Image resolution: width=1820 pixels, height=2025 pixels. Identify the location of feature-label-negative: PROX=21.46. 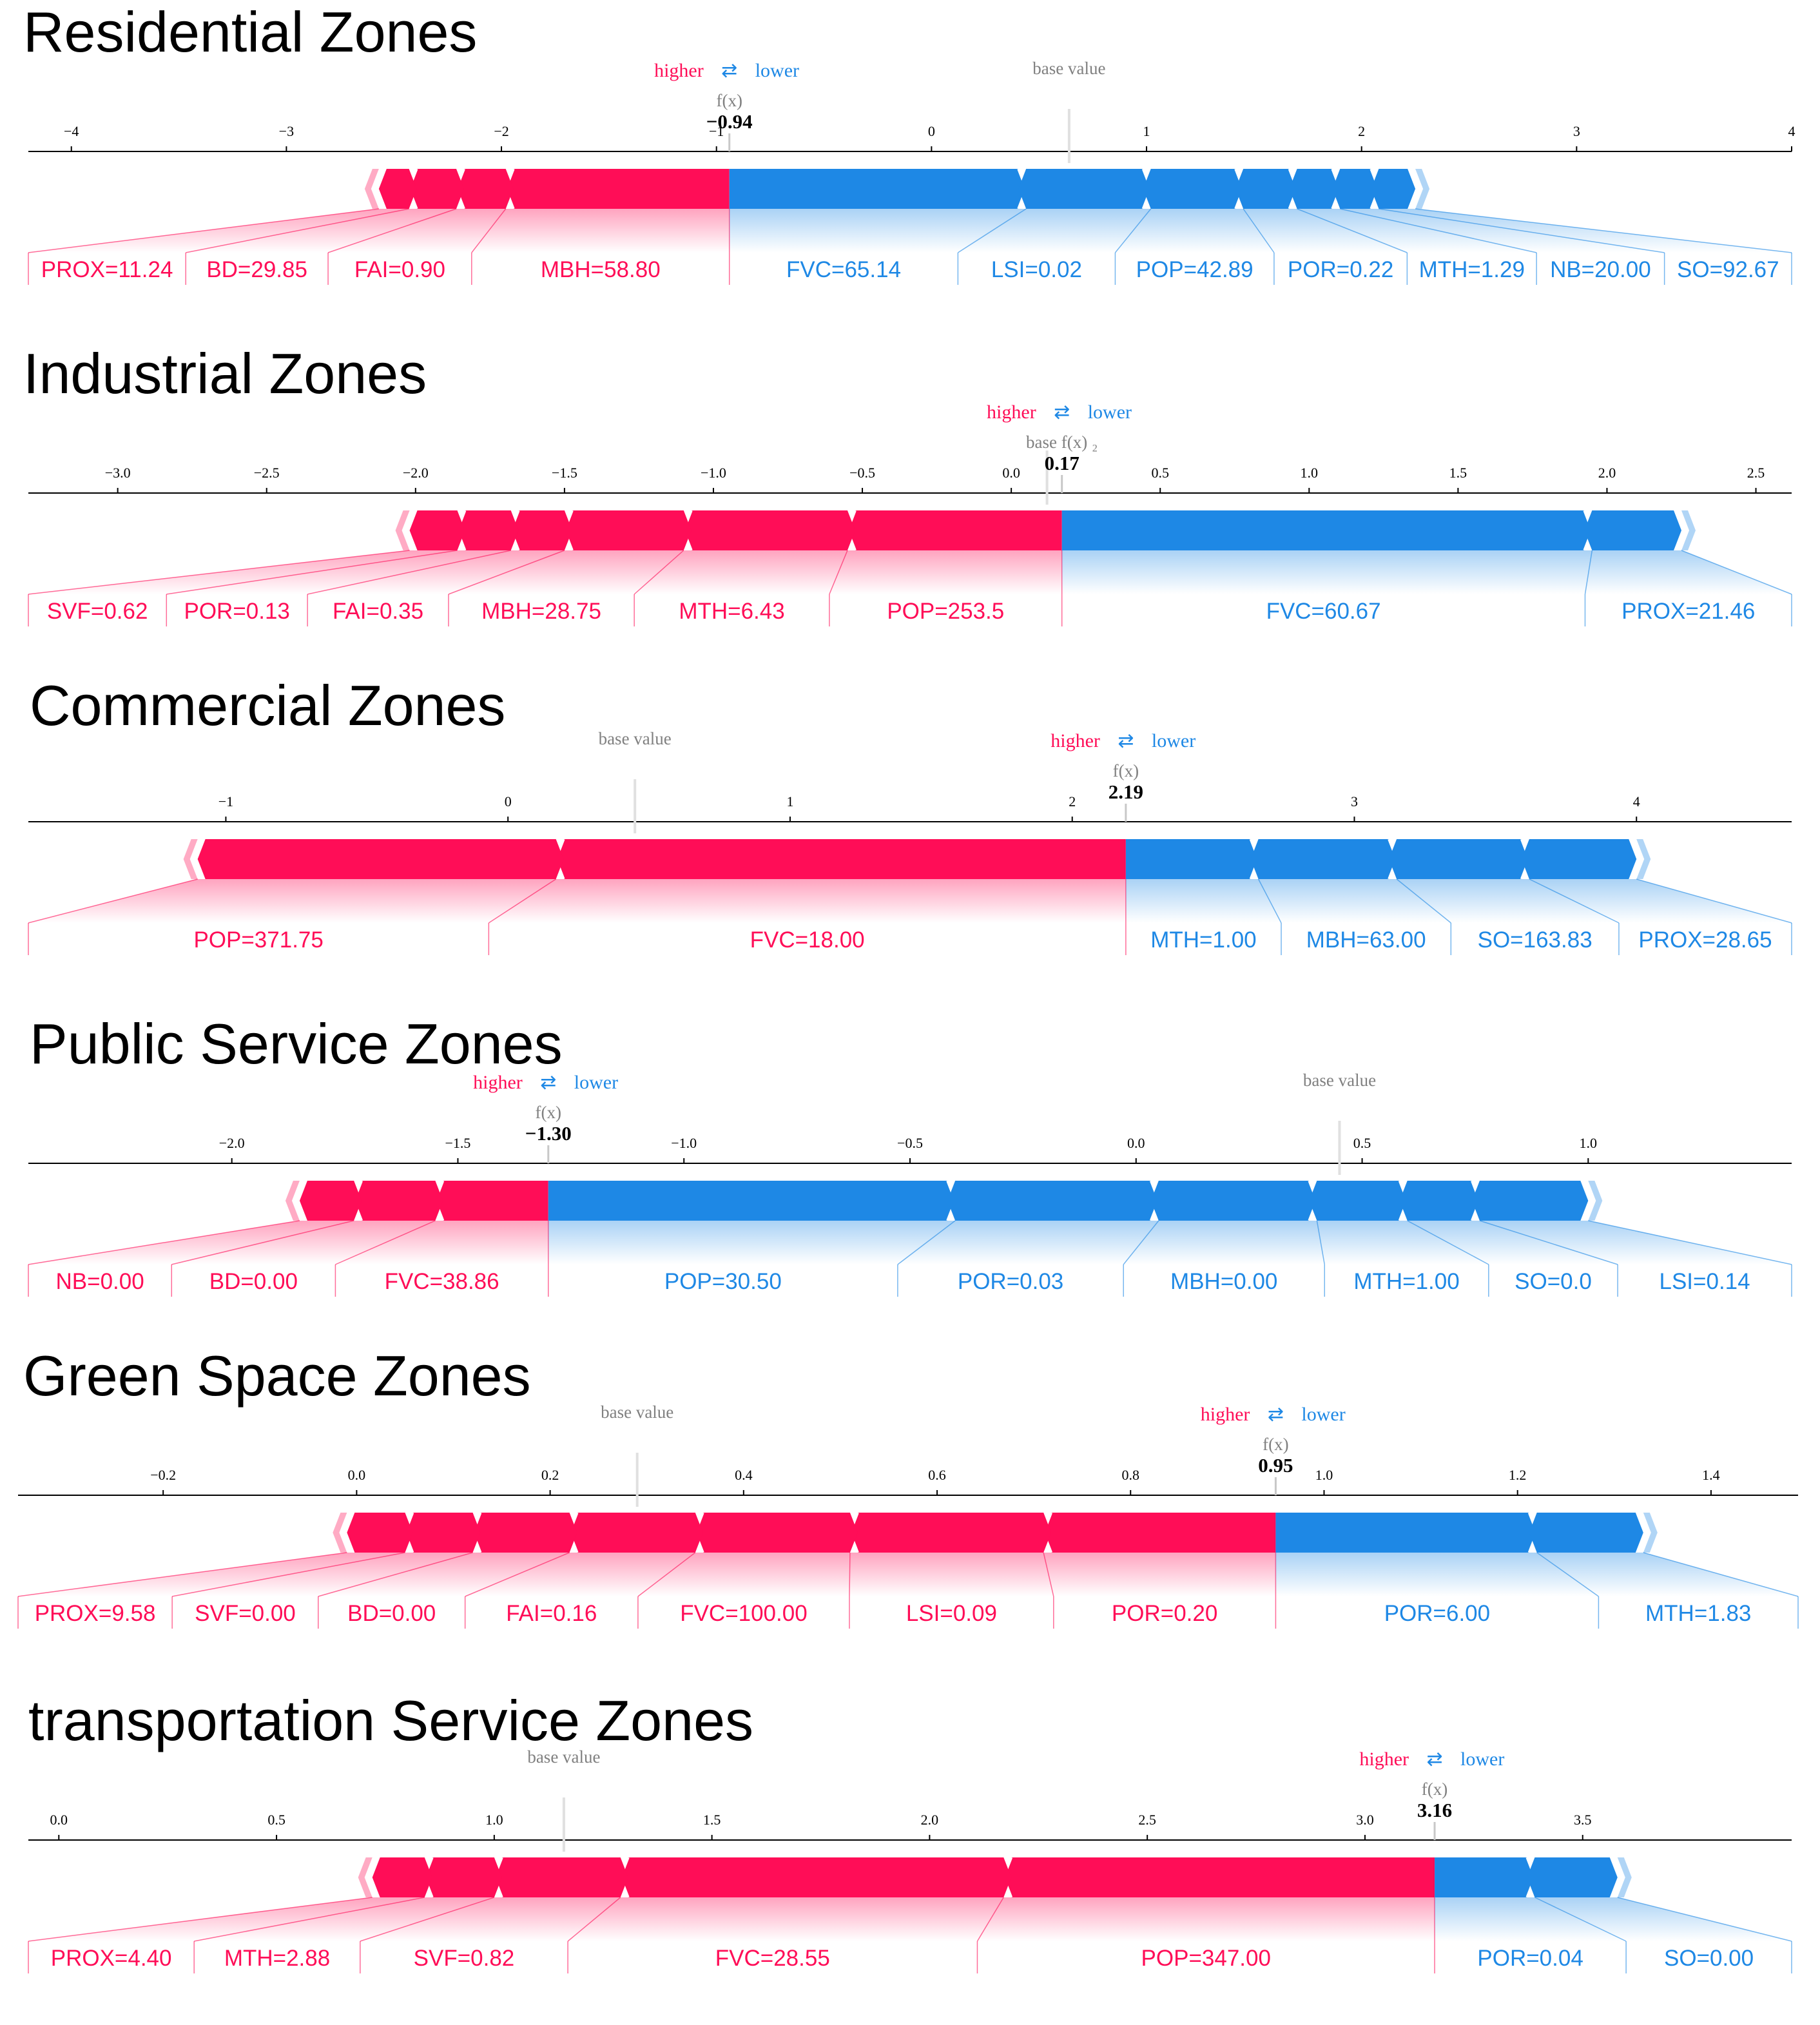
(1688, 611).